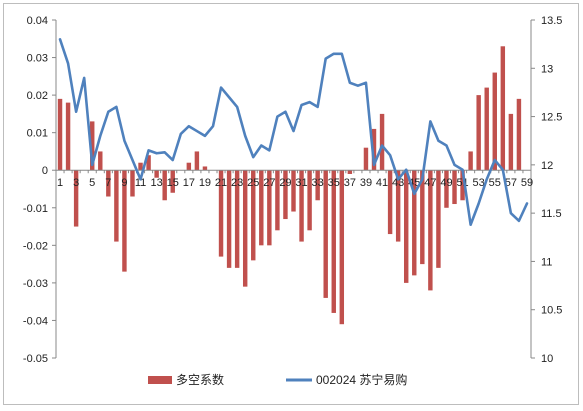 The height and width of the screenshot is (411, 583). I want to click on right-tick-label: 10.5, so click(551, 311).